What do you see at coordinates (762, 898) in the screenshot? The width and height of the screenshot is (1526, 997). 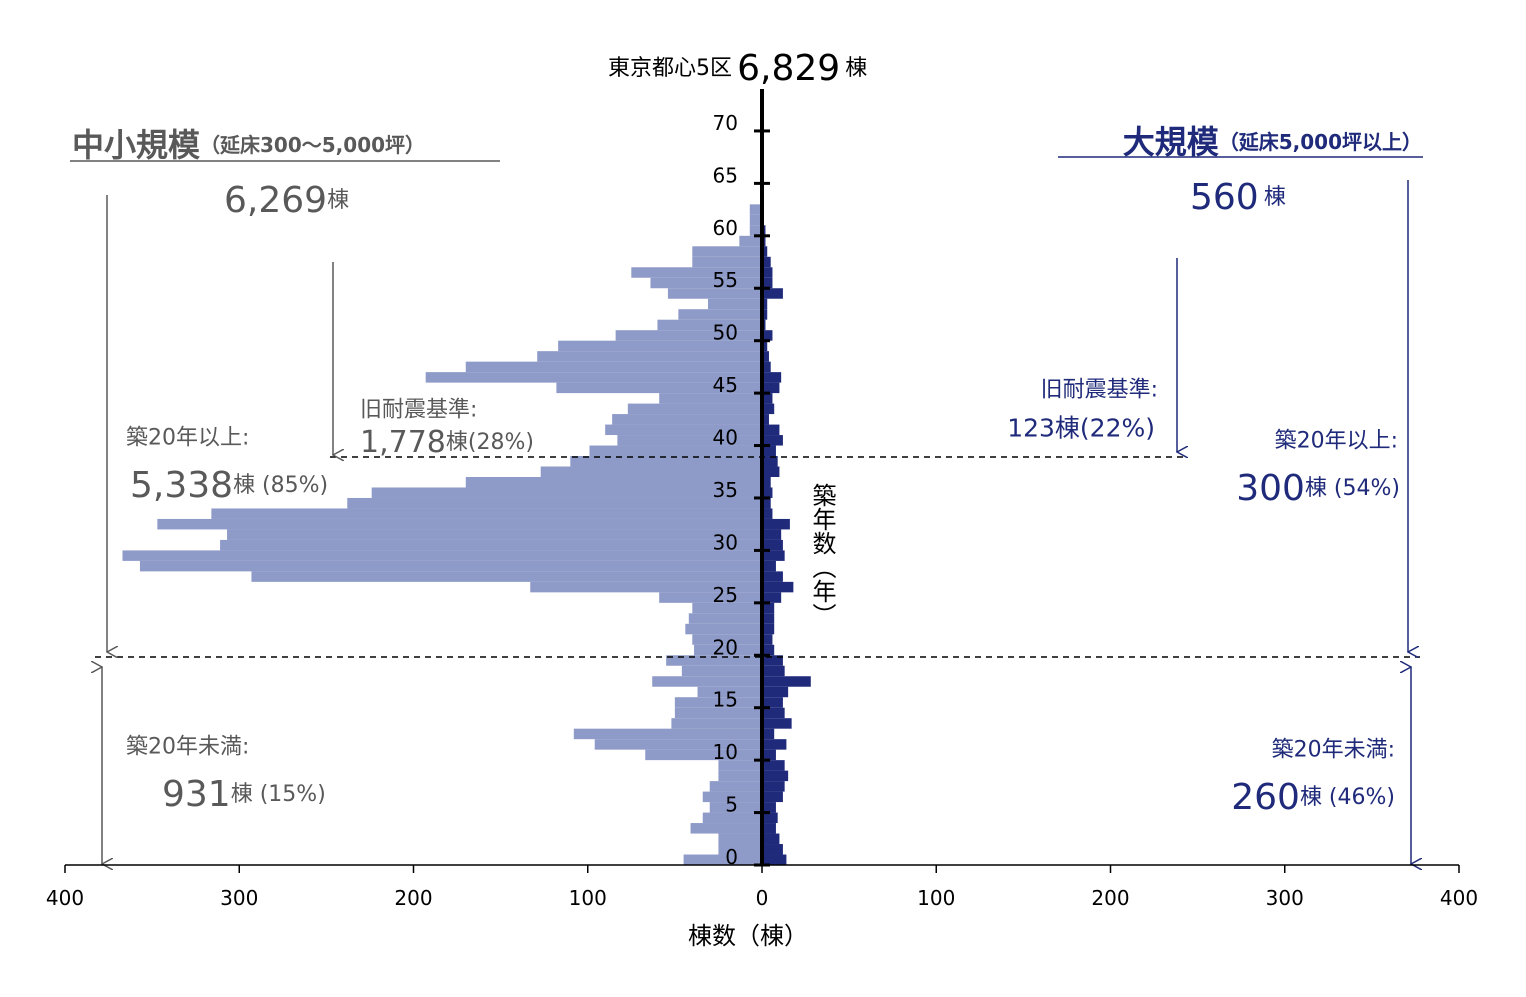 I see `x-tick-label: 0` at bounding box center [762, 898].